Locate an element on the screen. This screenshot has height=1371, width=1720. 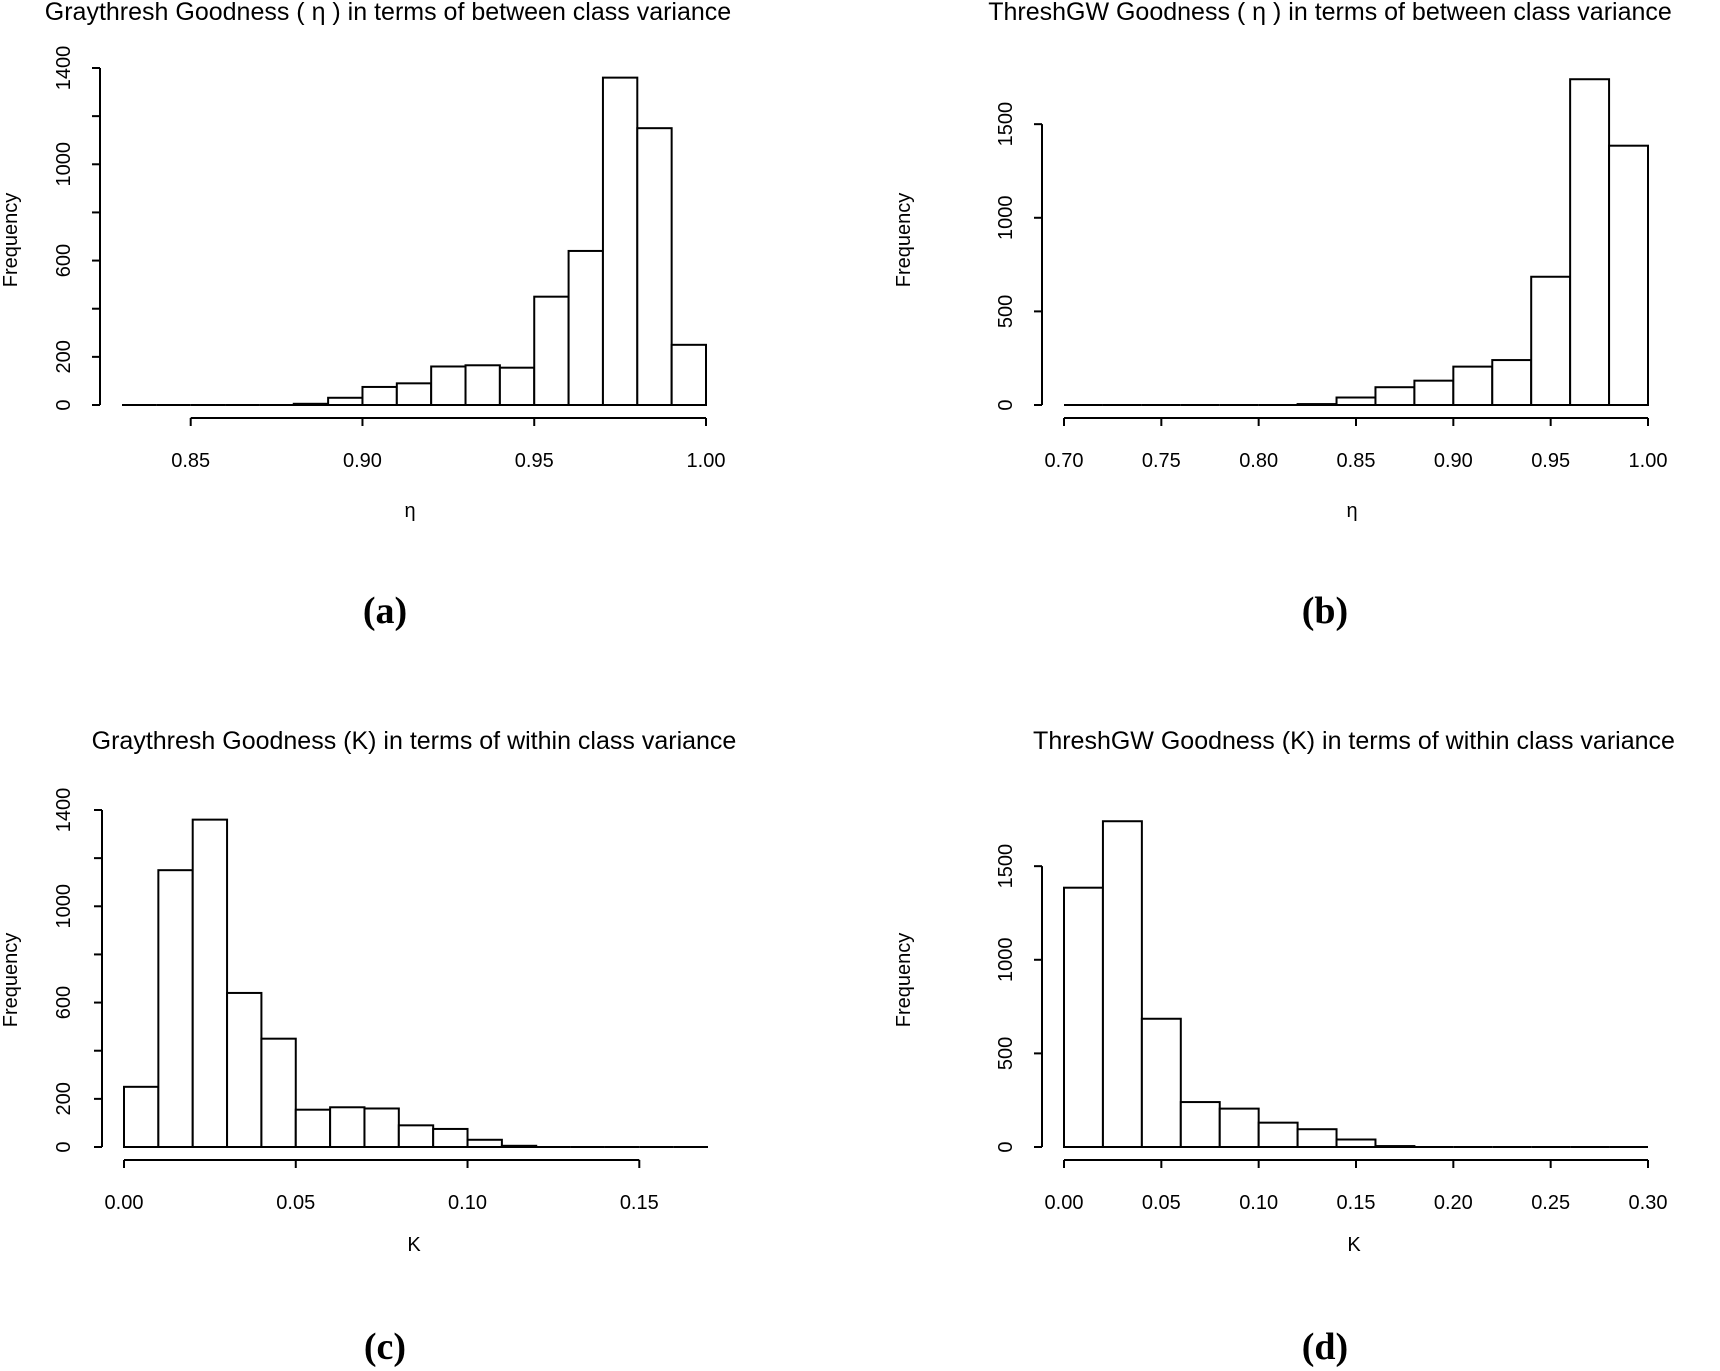
panel-caption: (b) is located at coordinates (1325, 611).